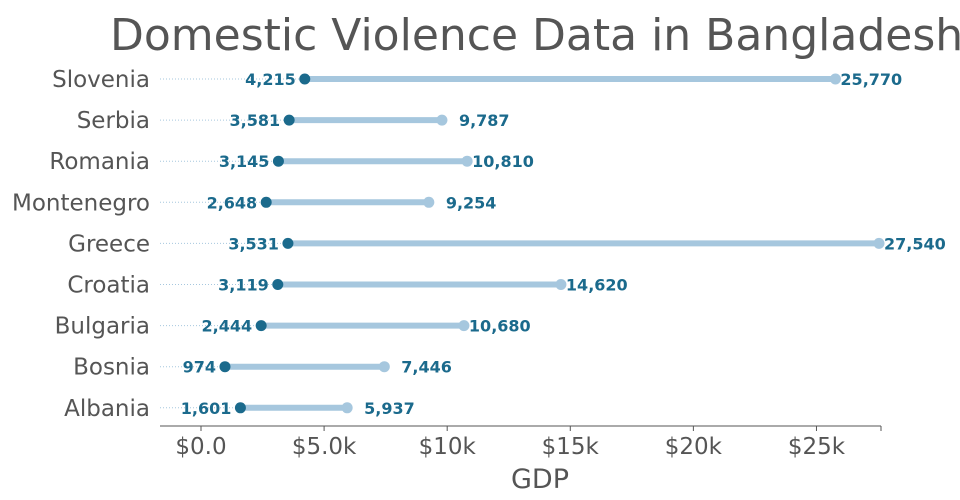  Describe the element at coordinates (389, 408) in the screenshot. I see `high-value-label: 5,937` at that location.